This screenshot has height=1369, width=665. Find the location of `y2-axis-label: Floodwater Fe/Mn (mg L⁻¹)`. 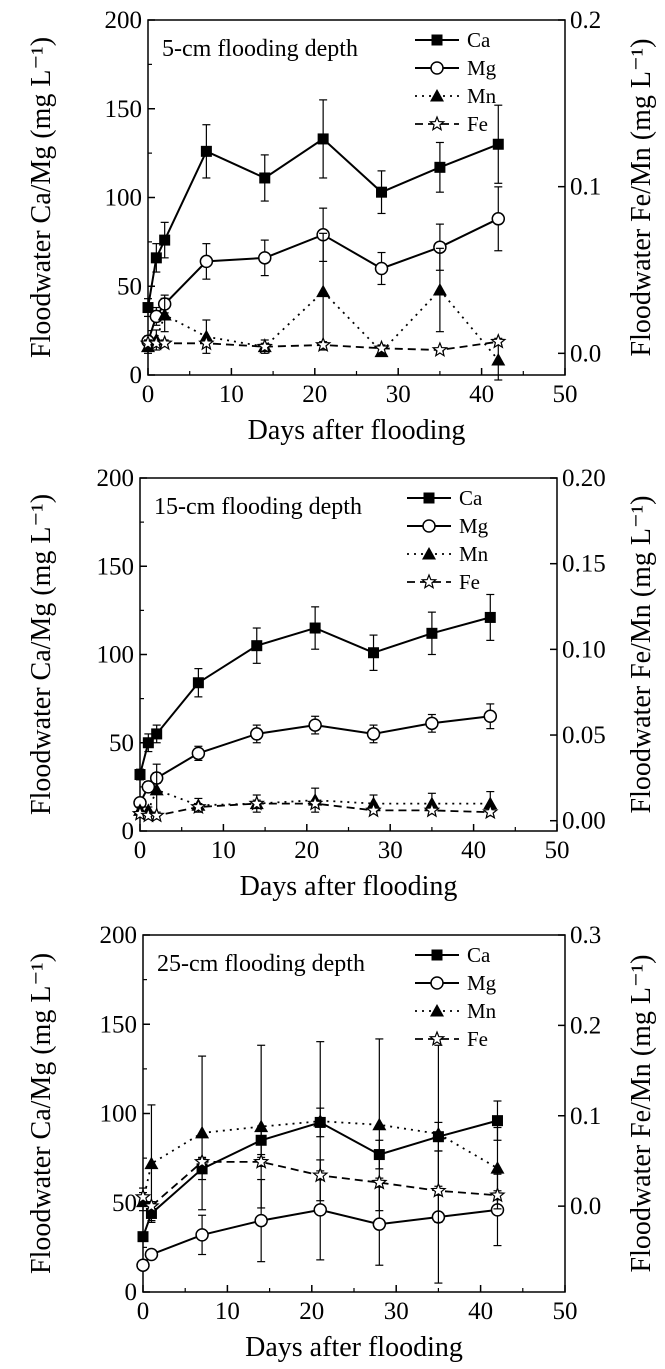

y2-axis-label: Floodwater Fe/Mn (mg L⁻¹) is located at coordinates (641, 1114).